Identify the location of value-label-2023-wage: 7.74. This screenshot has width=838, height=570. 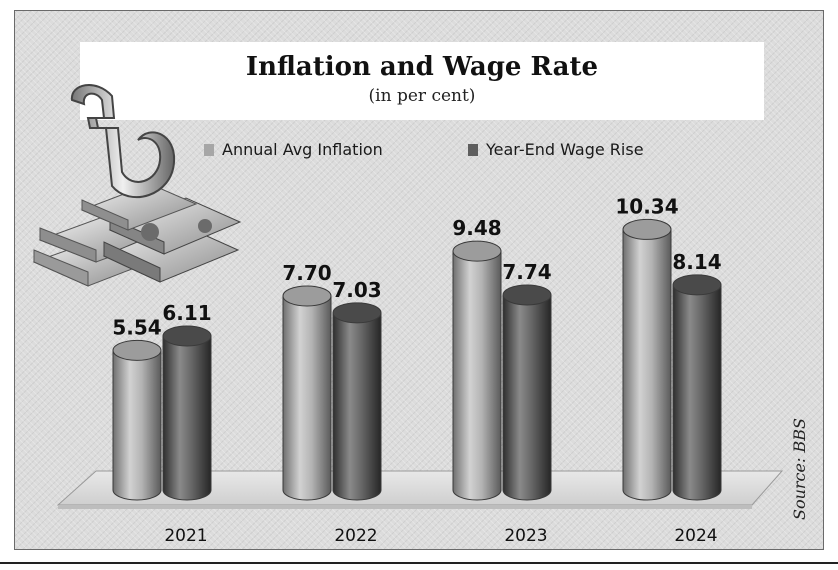
(526, 272).